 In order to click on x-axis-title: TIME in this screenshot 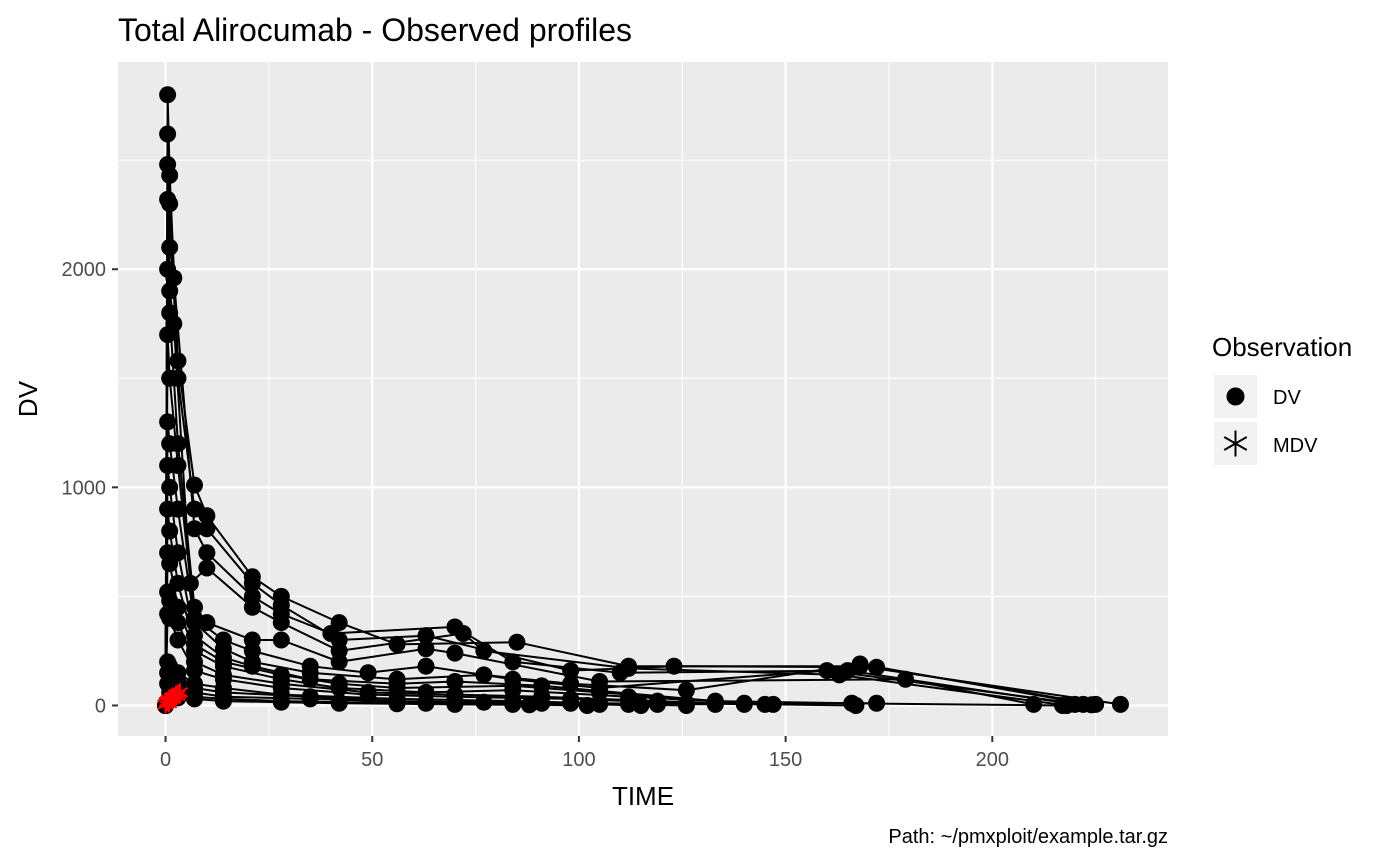, I will do `click(643, 796)`.